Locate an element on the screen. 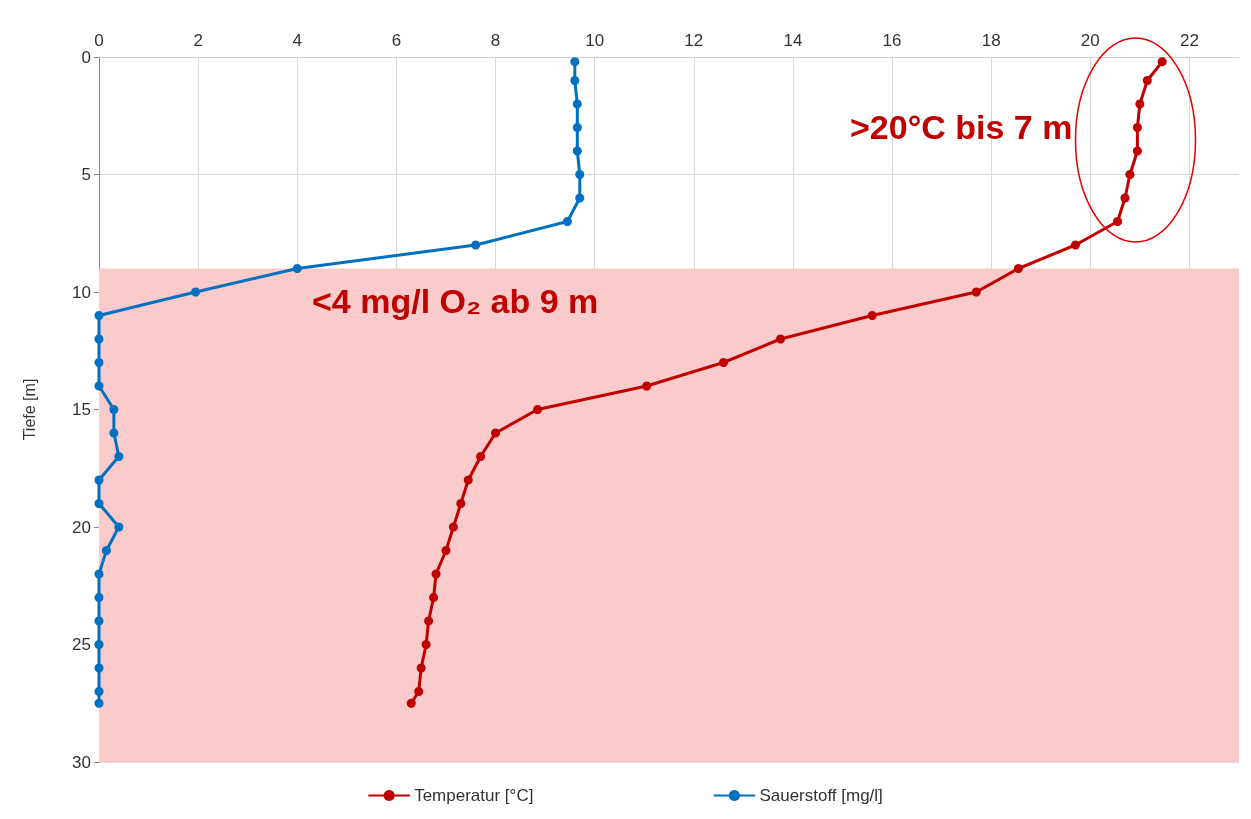 This screenshot has height=819, width=1251. annotation: <4 mg/l O₂ ab 9 m is located at coordinates (455, 301).